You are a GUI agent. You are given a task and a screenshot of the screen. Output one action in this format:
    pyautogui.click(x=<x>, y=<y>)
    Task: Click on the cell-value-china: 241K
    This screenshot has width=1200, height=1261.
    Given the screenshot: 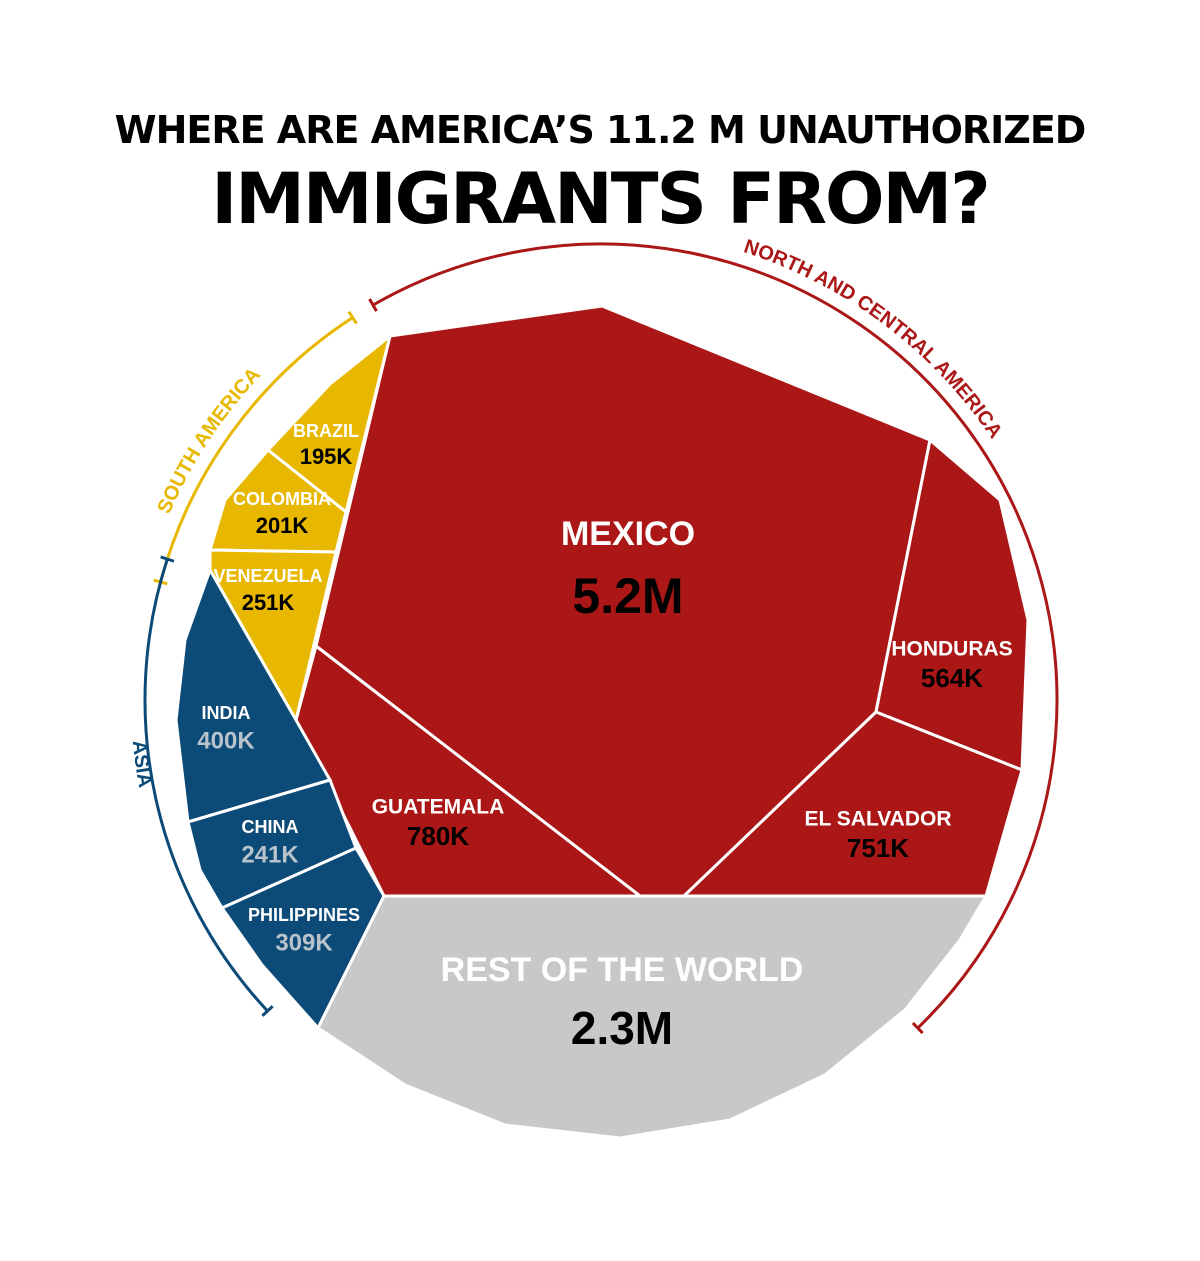 What is the action you would take?
    pyautogui.click(x=270, y=854)
    